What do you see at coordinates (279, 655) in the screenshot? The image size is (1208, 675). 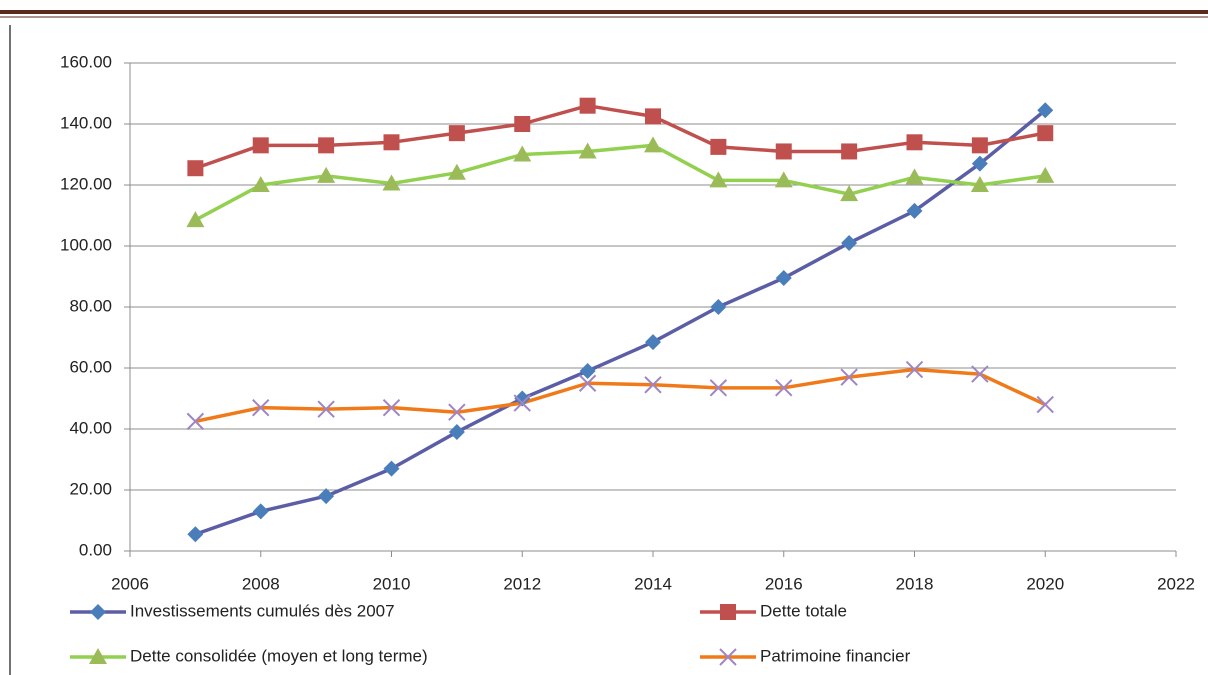 I see `legend-label: Dette consolidée (moyen et long terme)` at bounding box center [279, 655].